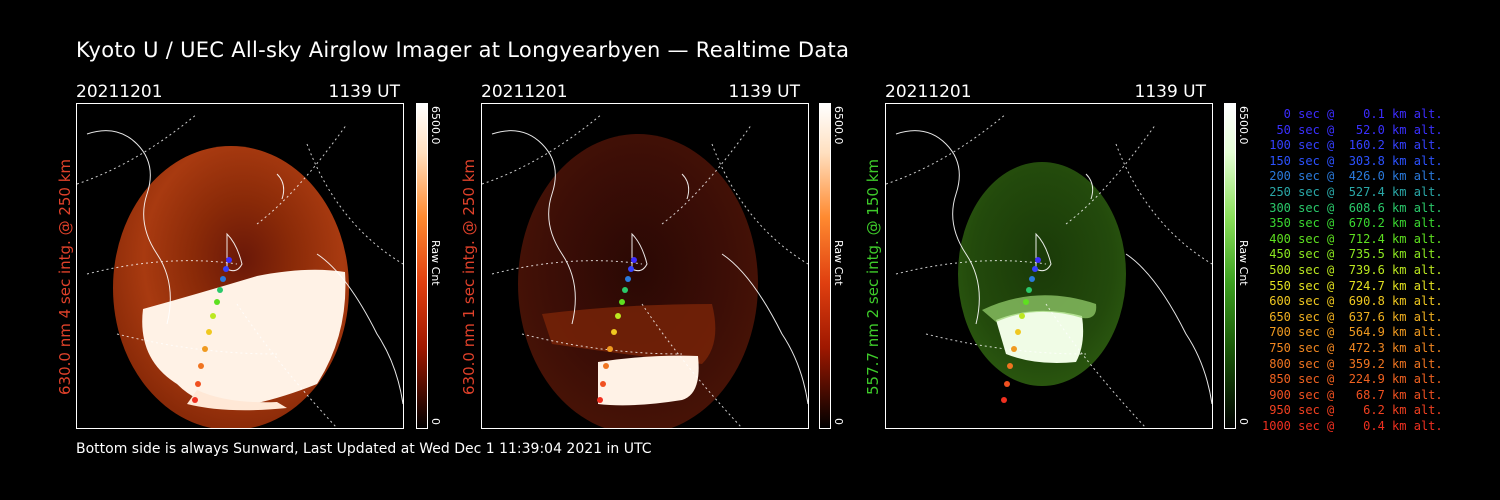  What do you see at coordinates (1352, 316) in the screenshot?
I see `legend-row: 650 sec @ 637.6 km alt.` at bounding box center [1352, 316].